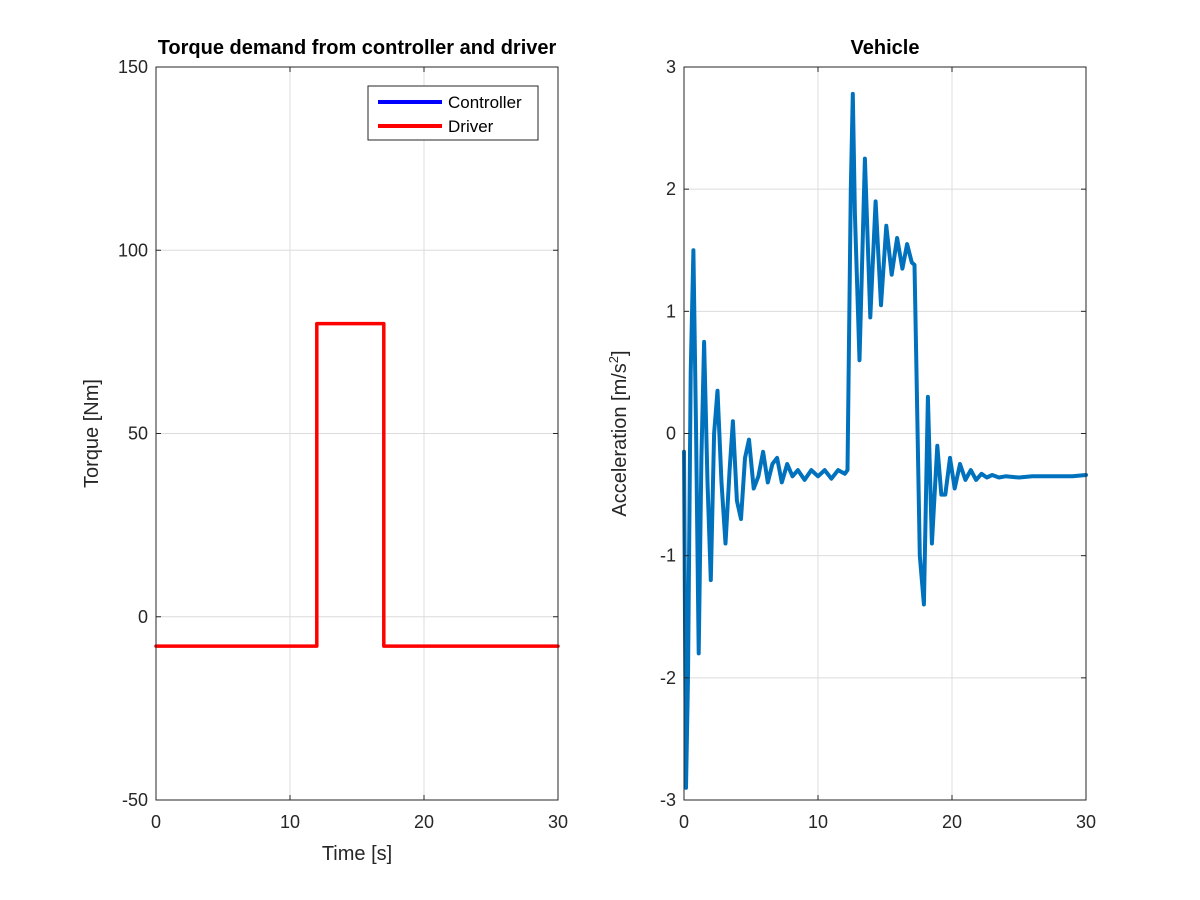  Describe the element at coordinates (668, 678) in the screenshot. I see `y-tick-label: -2` at that location.